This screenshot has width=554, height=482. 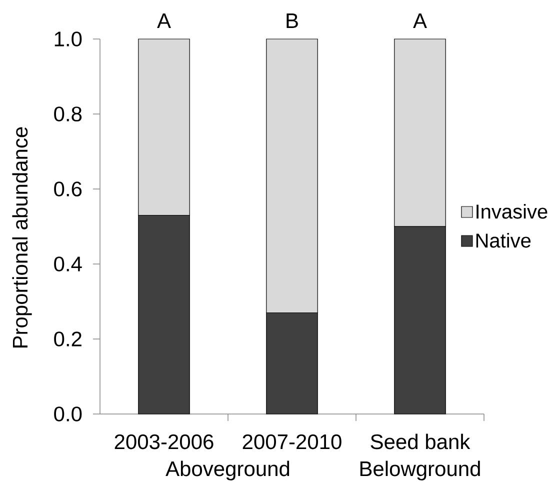 What do you see at coordinates (420, 442) in the screenshot?
I see `x-tick-label: Seed bank` at bounding box center [420, 442].